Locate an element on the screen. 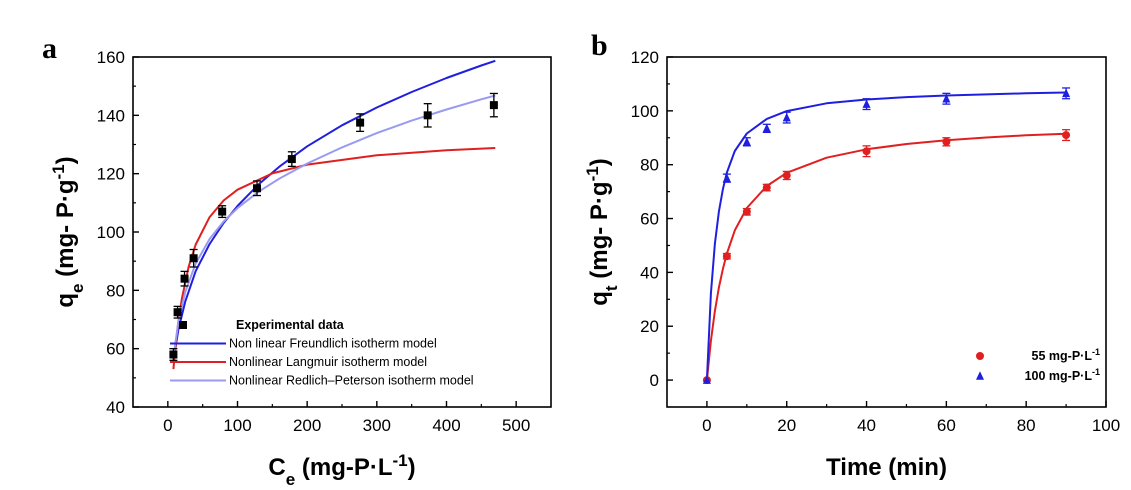  x-tick-label: 500 is located at coordinates (516, 425).